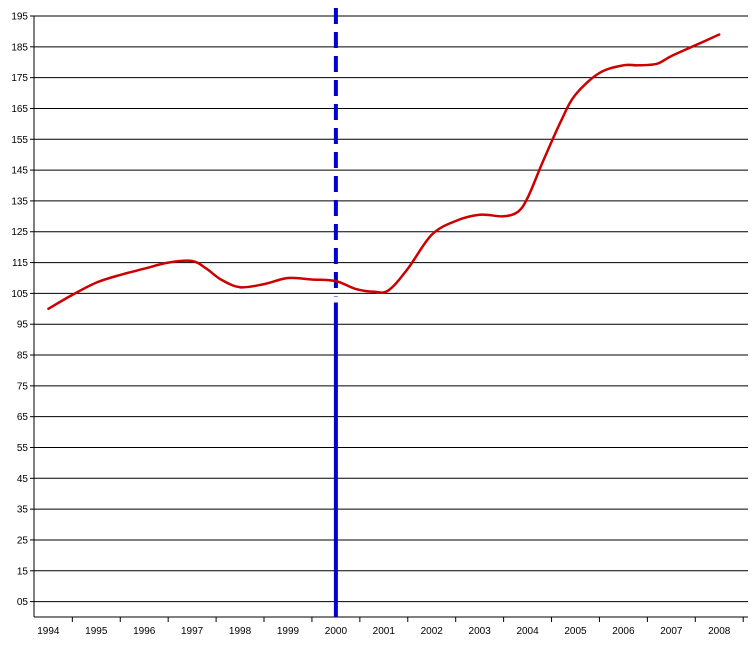 The height and width of the screenshot is (647, 756). What do you see at coordinates (19, 17) in the screenshot?
I see `y-tick-label: 195` at bounding box center [19, 17].